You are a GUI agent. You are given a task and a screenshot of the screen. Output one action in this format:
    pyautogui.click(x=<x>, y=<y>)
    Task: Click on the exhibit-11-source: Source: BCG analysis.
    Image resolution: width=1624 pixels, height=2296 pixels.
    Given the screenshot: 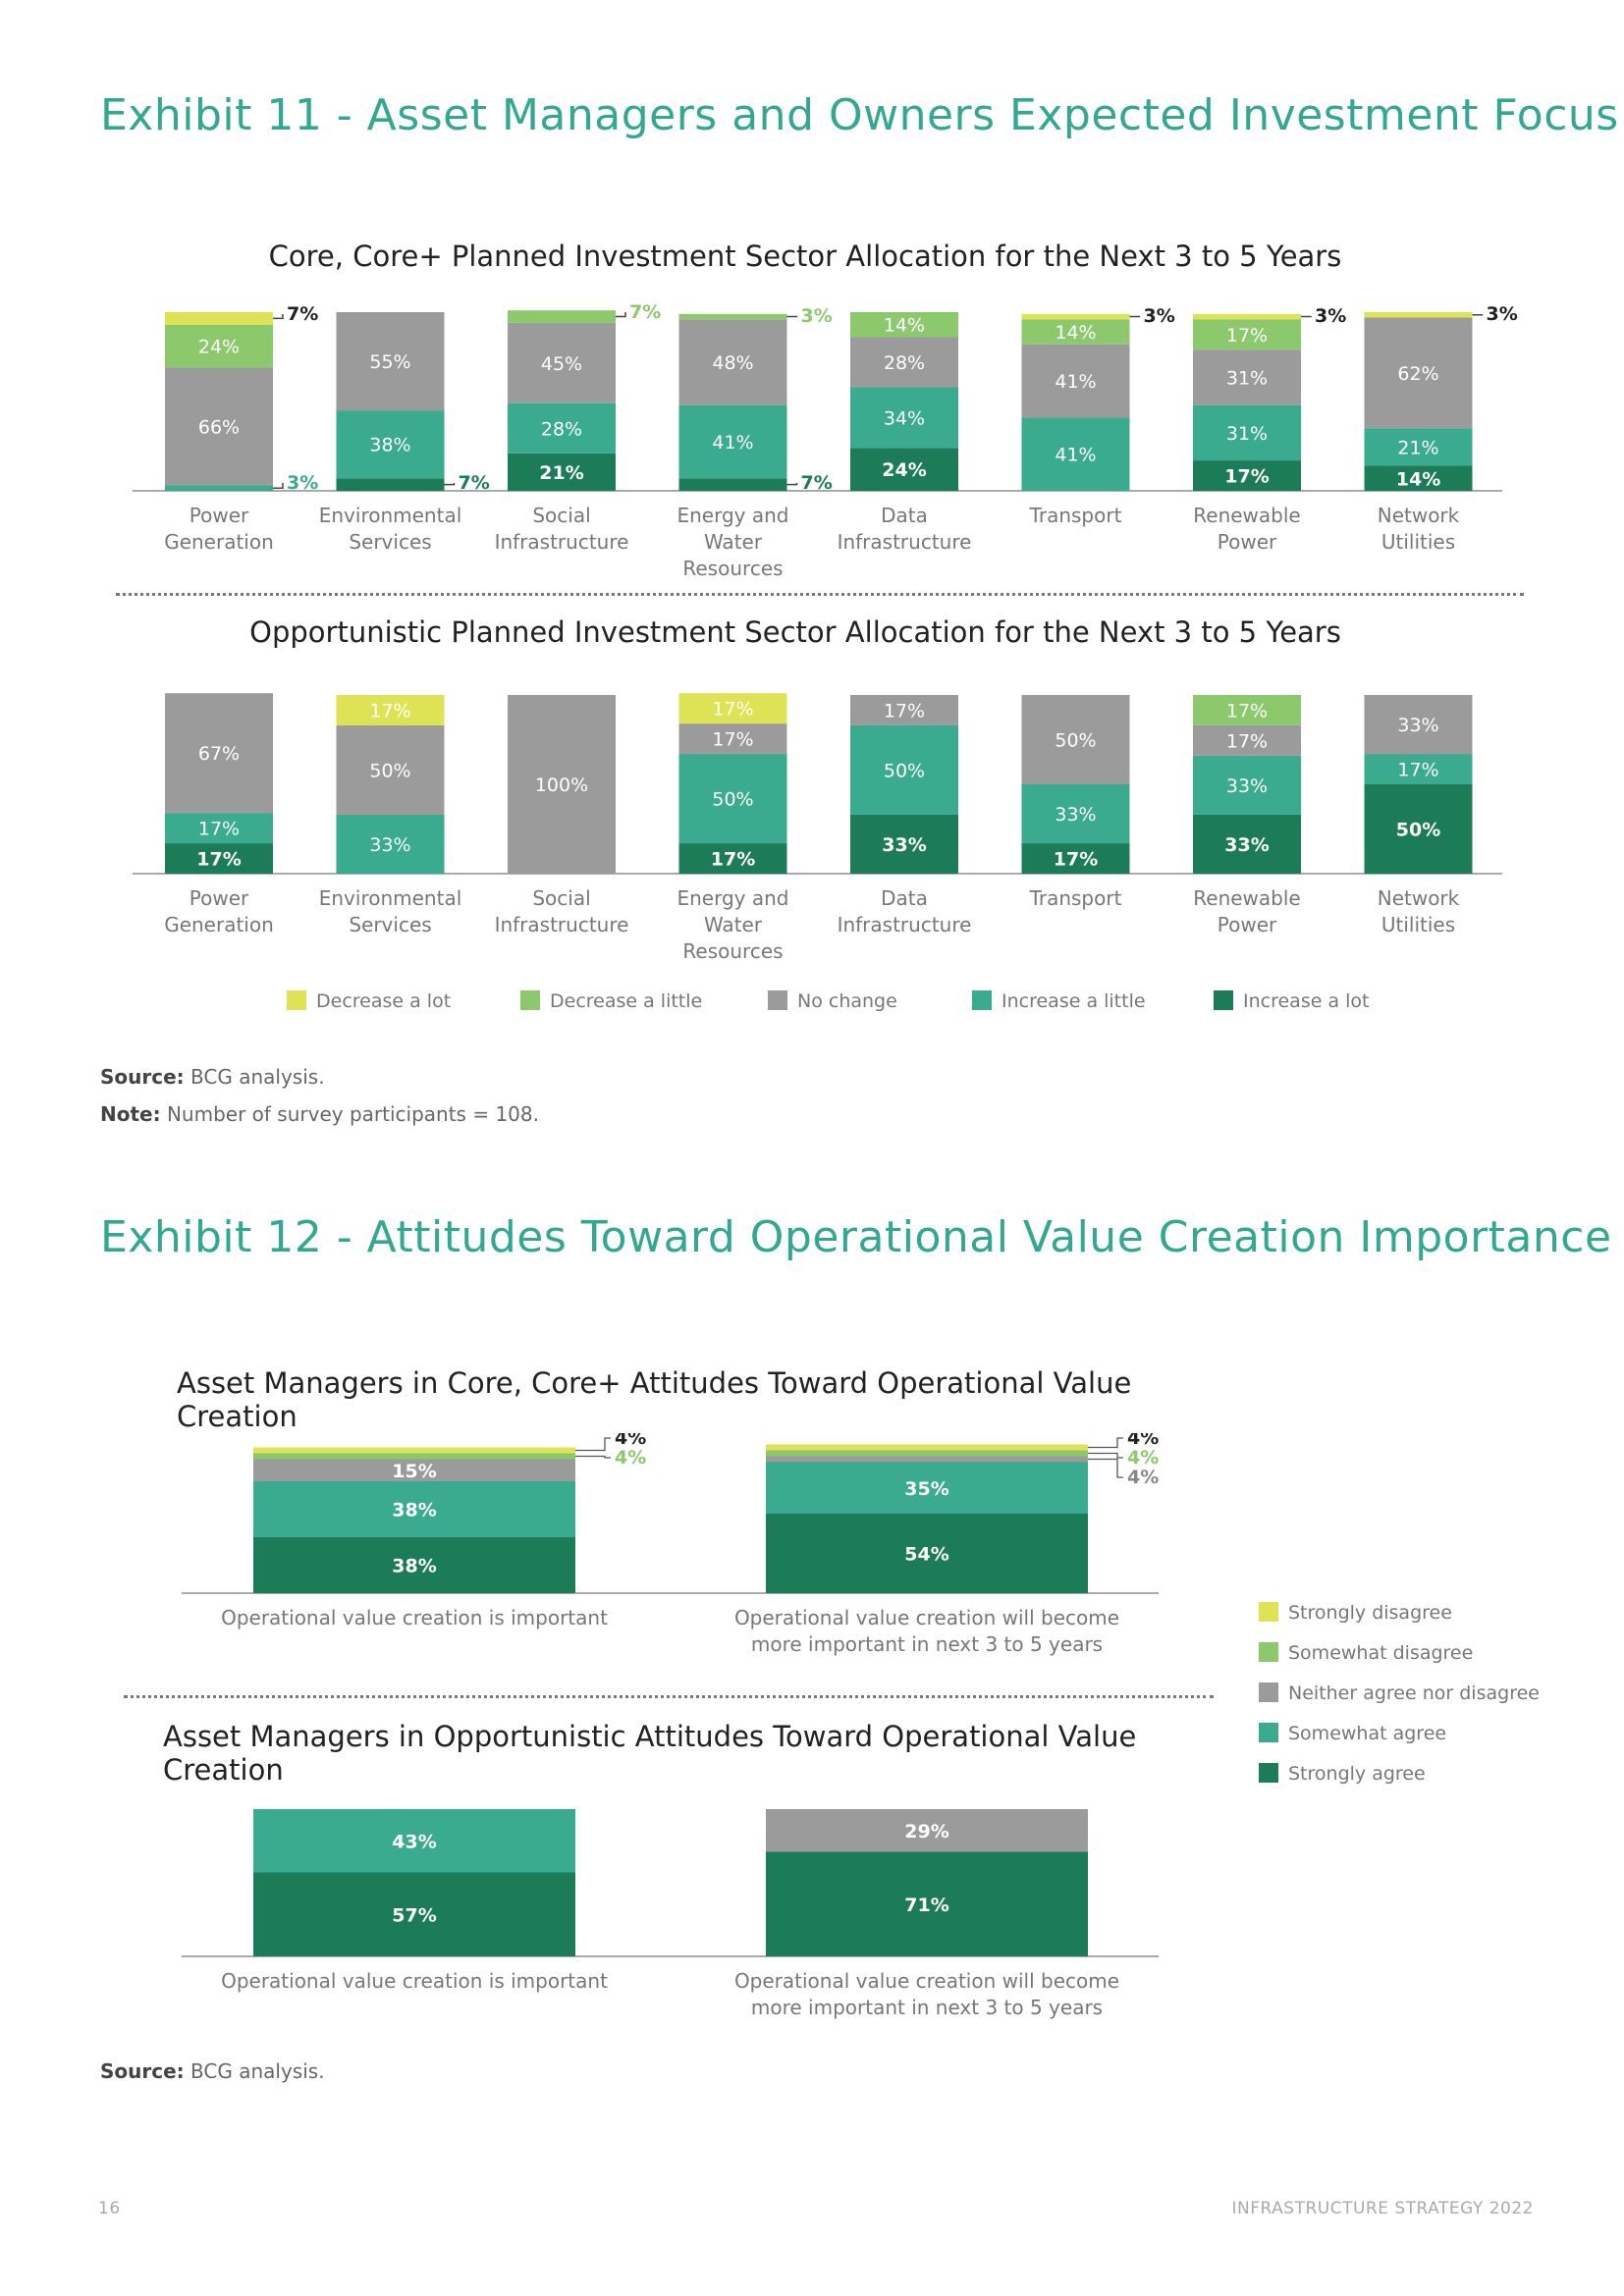 What is the action you would take?
    pyautogui.click(x=212, y=1077)
    